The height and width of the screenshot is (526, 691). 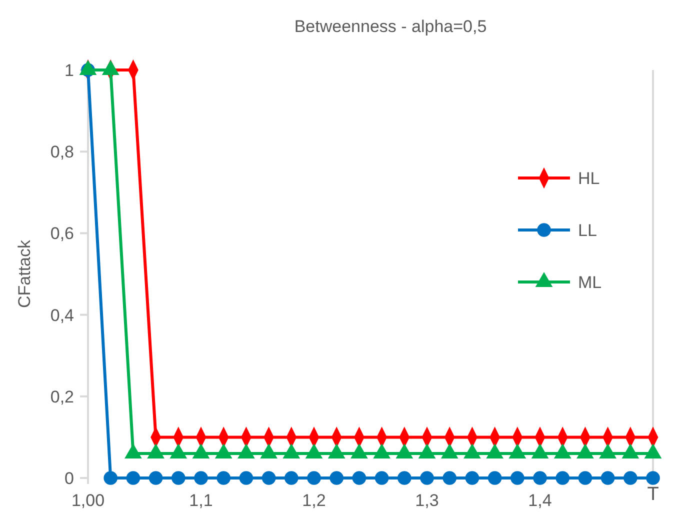 What do you see at coordinates (390, 26) in the screenshot?
I see `chart-title: Betweenness - alpha=0,5` at bounding box center [390, 26].